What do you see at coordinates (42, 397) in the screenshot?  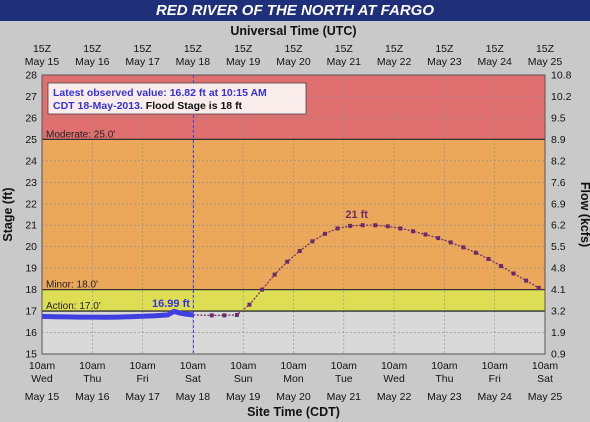 I see `bottom-tick-label: May 15` at bounding box center [42, 397].